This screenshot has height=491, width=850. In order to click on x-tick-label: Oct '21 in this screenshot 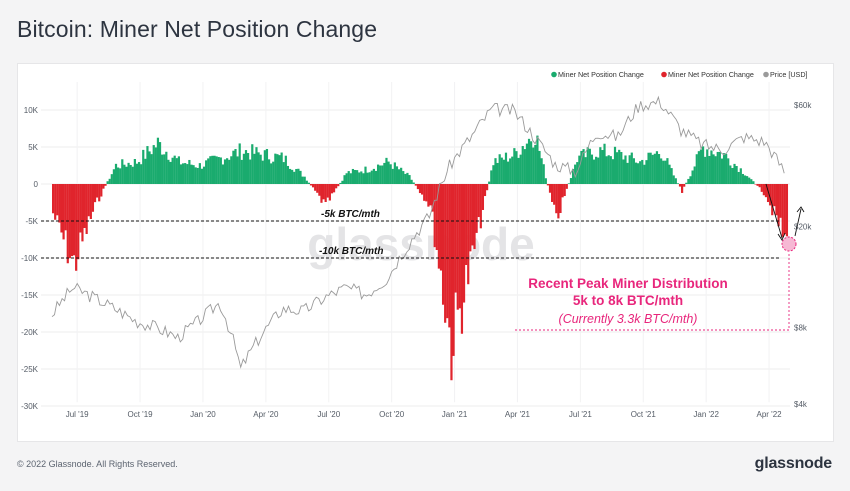, I will do `click(644, 414)`.